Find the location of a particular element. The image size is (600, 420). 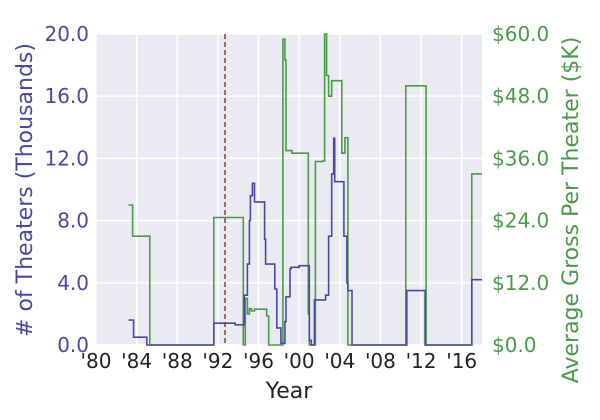

x-tick-label: '00 is located at coordinates (299, 361).